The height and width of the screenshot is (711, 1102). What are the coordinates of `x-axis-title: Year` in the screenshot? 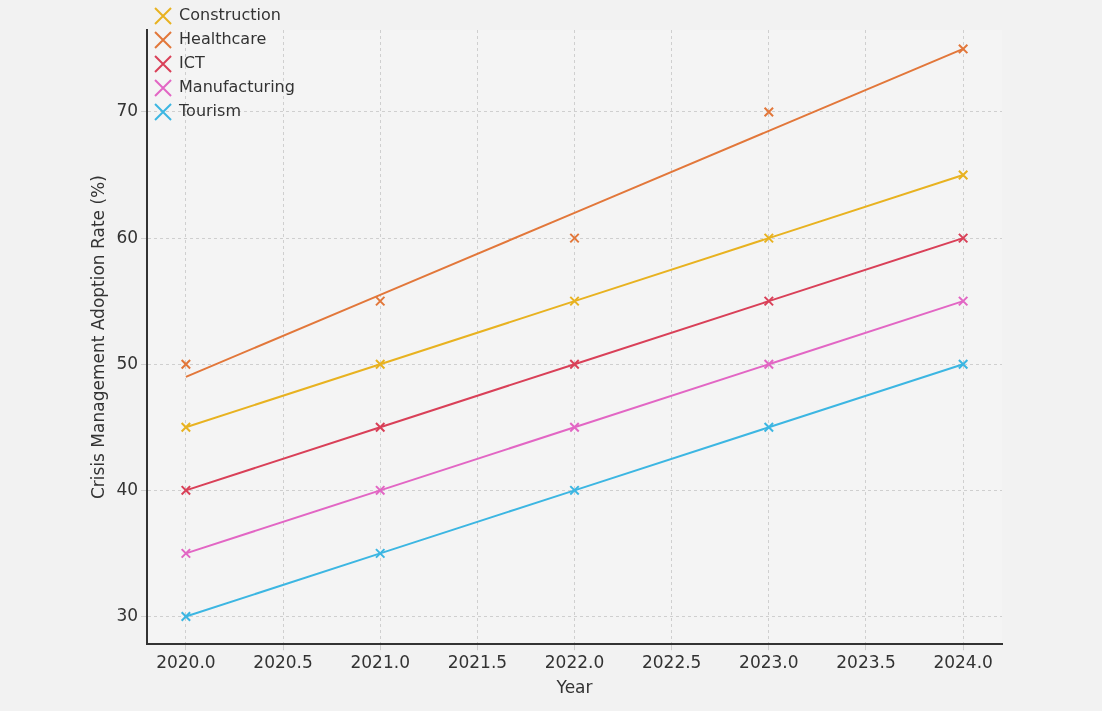 It's located at (574, 687).